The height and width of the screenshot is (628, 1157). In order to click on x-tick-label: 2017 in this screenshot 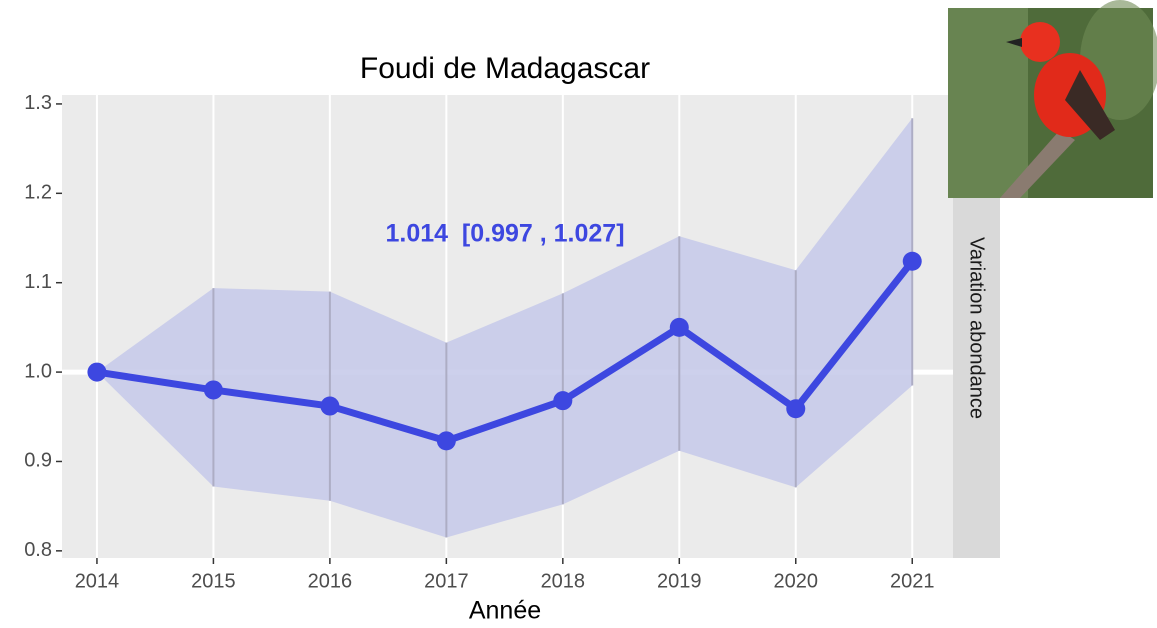, I will do `click(446, 581)`.